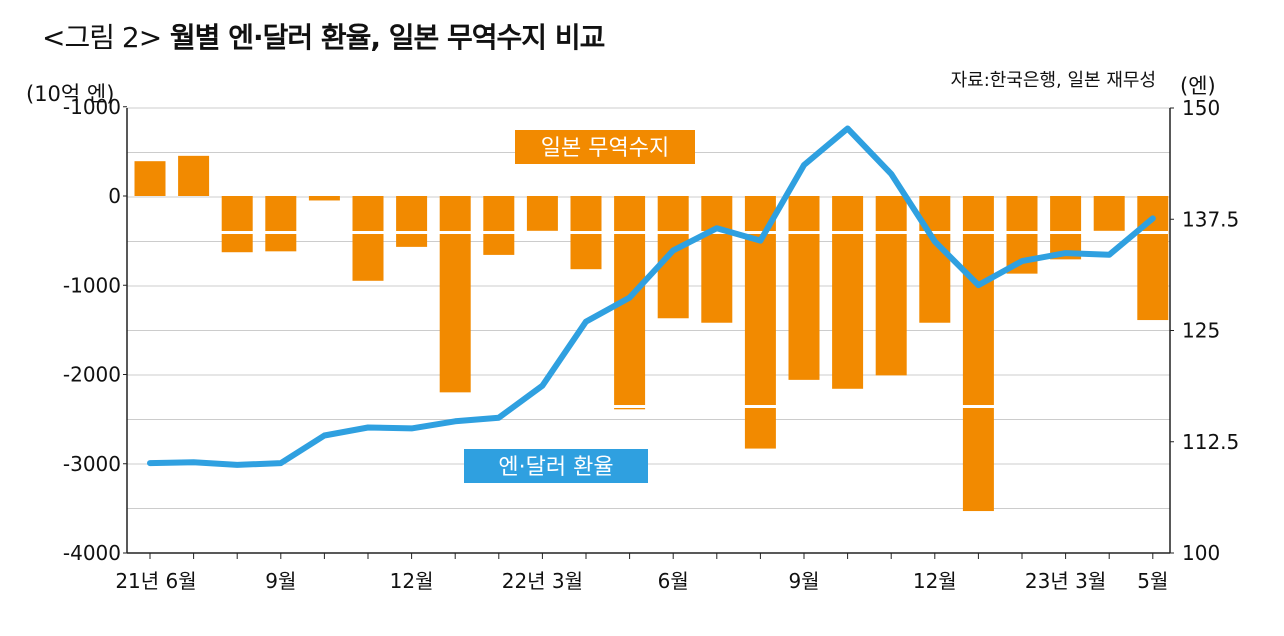  I want to click on x-tick-label: 22년 3월, so click(542, 581).